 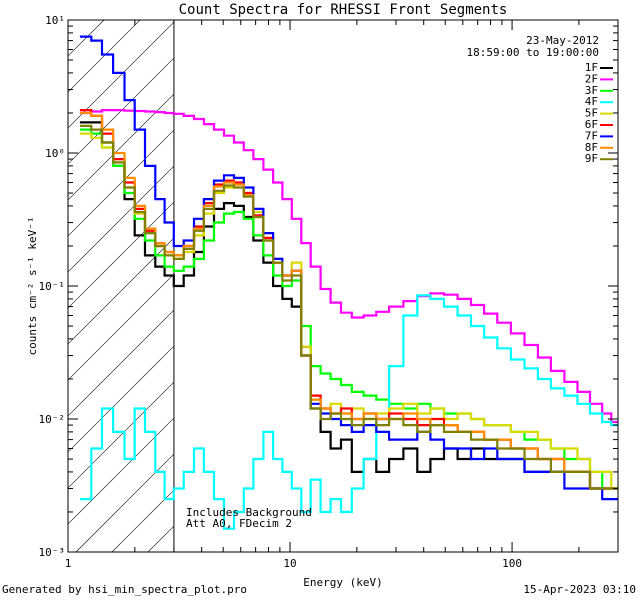 I want to click on legend-label-2f: 2F, so click(x=591, y=78).